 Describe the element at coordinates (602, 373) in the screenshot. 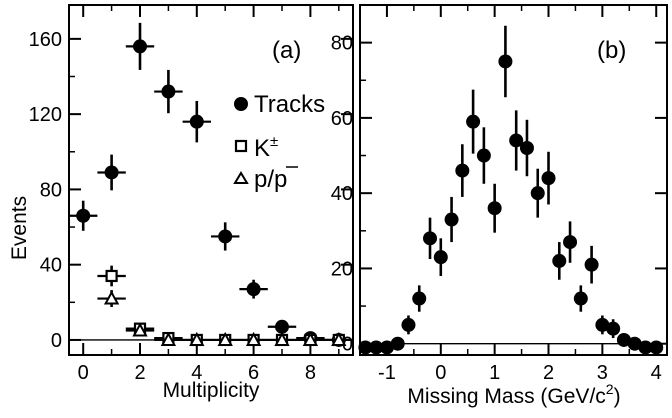

I see `panel-b-x-tick-label: 3` at that location.